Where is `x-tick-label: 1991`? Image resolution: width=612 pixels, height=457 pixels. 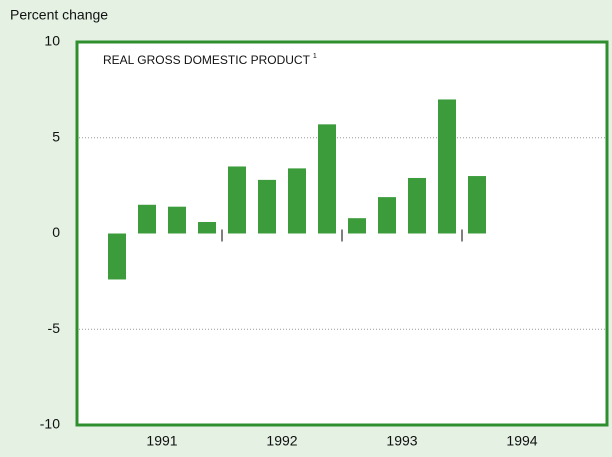 x-tick-label: 1991 is located at coordinates (161, 441).